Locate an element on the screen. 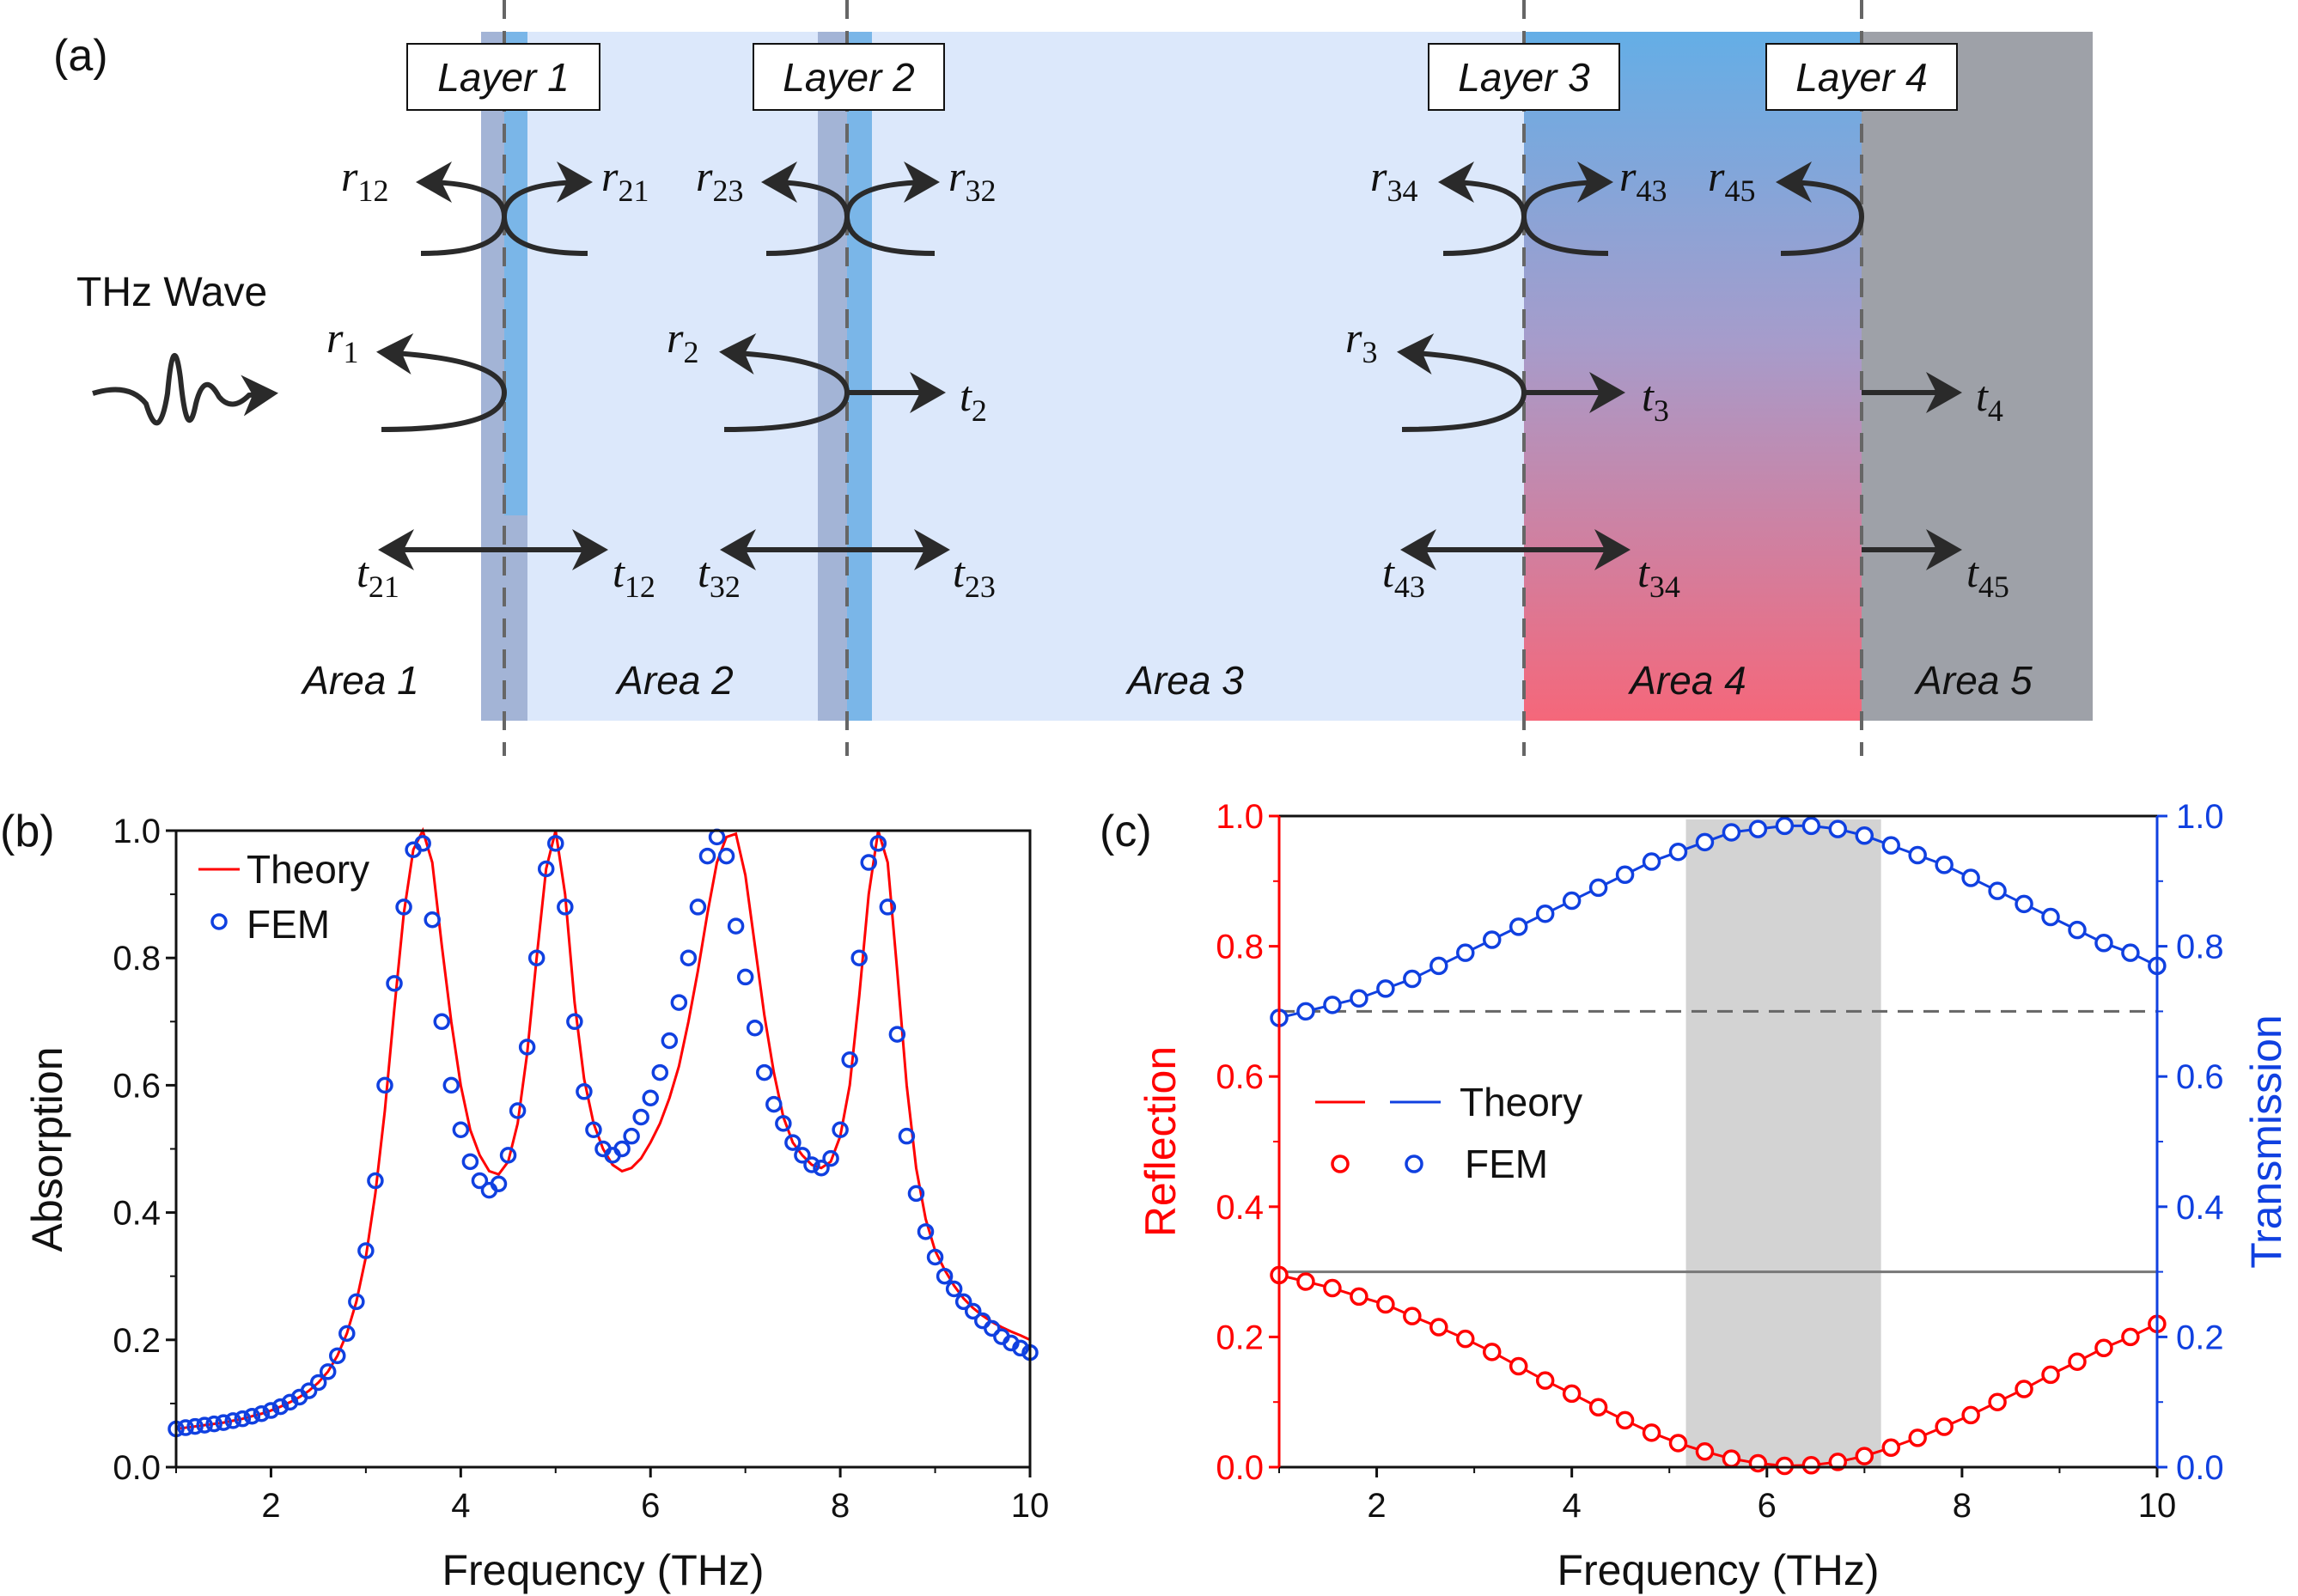 Image resolution: width=2298 pixels, height=1596 pixels. y-tick-label: 0.8 is located at coordinates (1240, 947).